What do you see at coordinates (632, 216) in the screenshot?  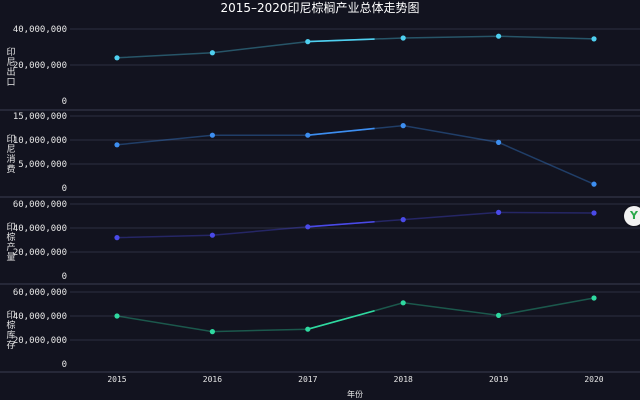 I see `y-logo-icon: Y` at bounding box center [632, 216].